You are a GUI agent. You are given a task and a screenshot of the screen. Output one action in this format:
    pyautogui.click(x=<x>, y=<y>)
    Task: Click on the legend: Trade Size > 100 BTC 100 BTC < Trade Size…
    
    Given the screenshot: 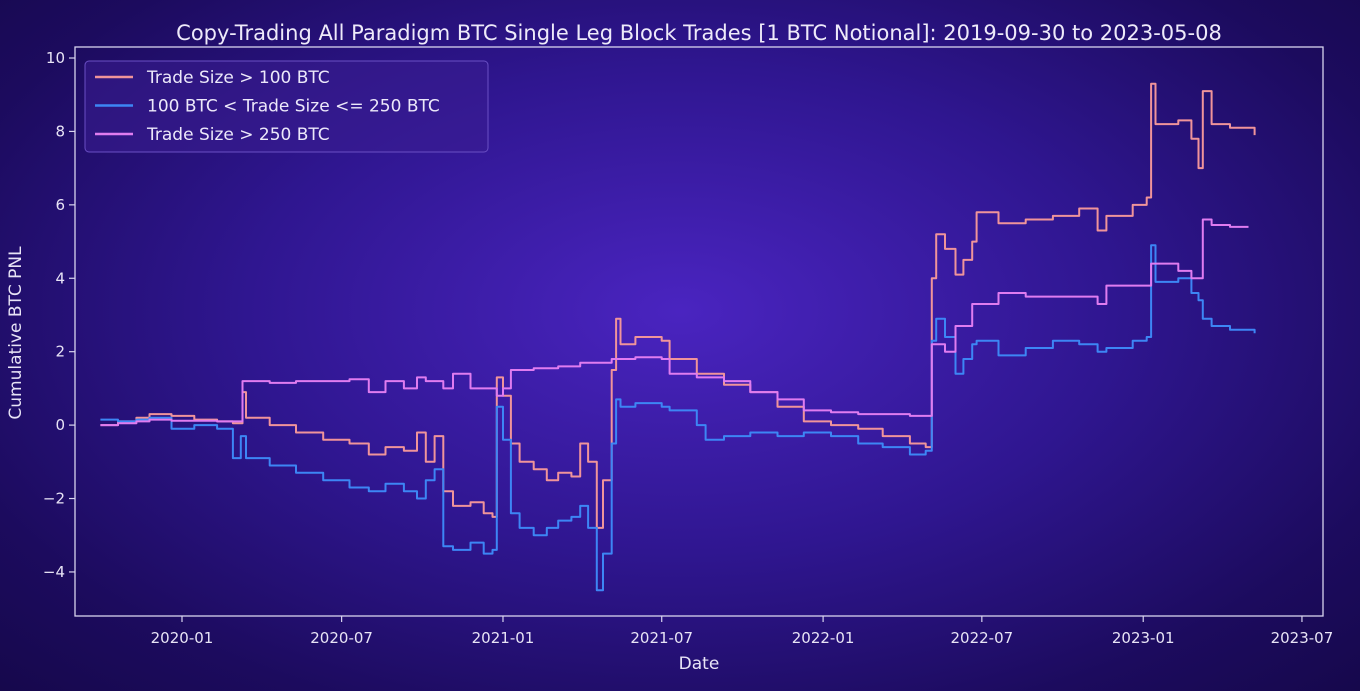 What is the action you would take?
    pyautogui.click(x=286, y=106)
    